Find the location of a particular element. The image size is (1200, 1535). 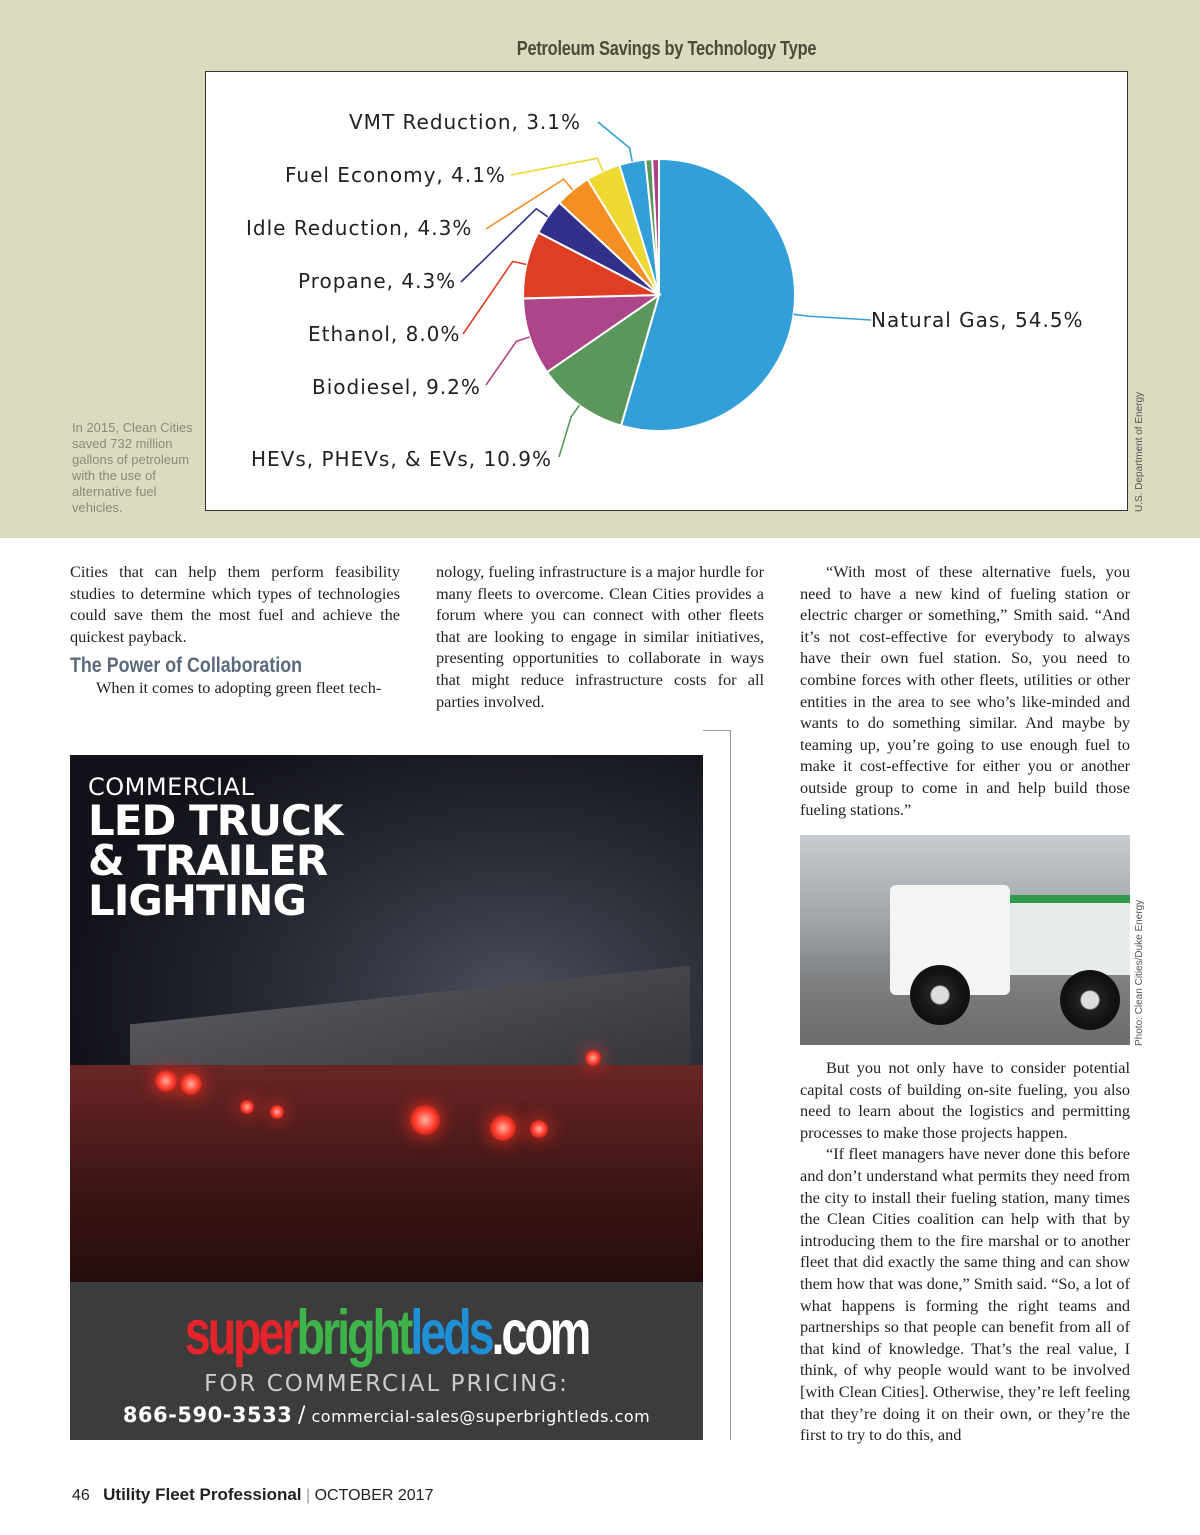

ad-frame-line is located at coordinates (717, 1085).